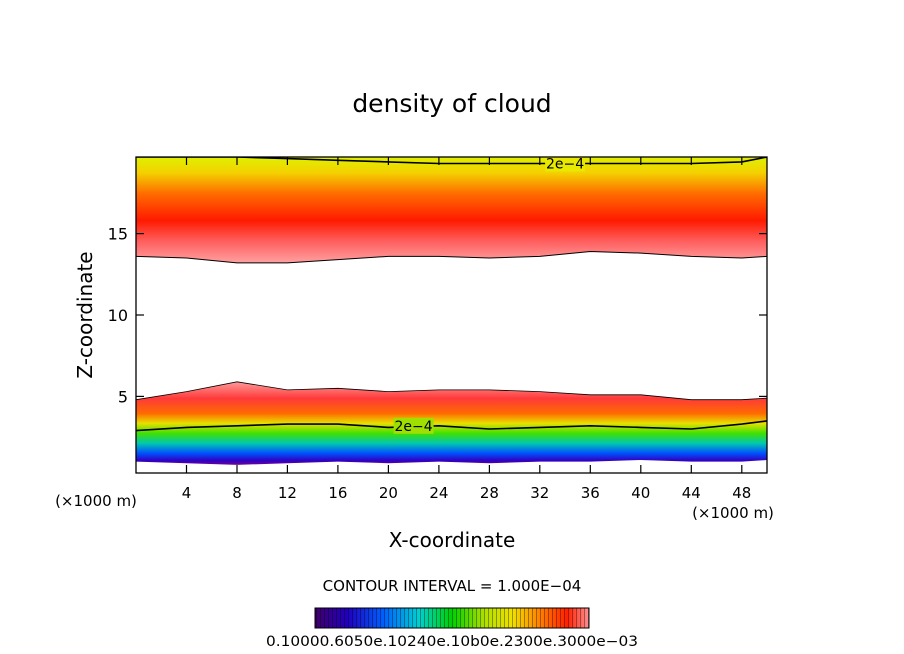 This screenshot has height=654, width=904. What do you see at coordinates (96, 501) in the screenshot?
I see `x-unit-left: (×1000 m)` at bounding box center [96, 501].